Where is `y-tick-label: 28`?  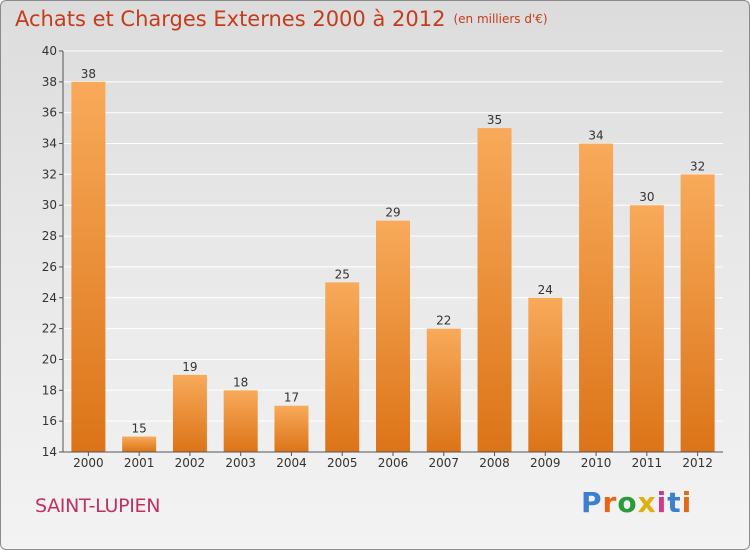
y-tick-label: 28 is located at coordinates (49, 236).